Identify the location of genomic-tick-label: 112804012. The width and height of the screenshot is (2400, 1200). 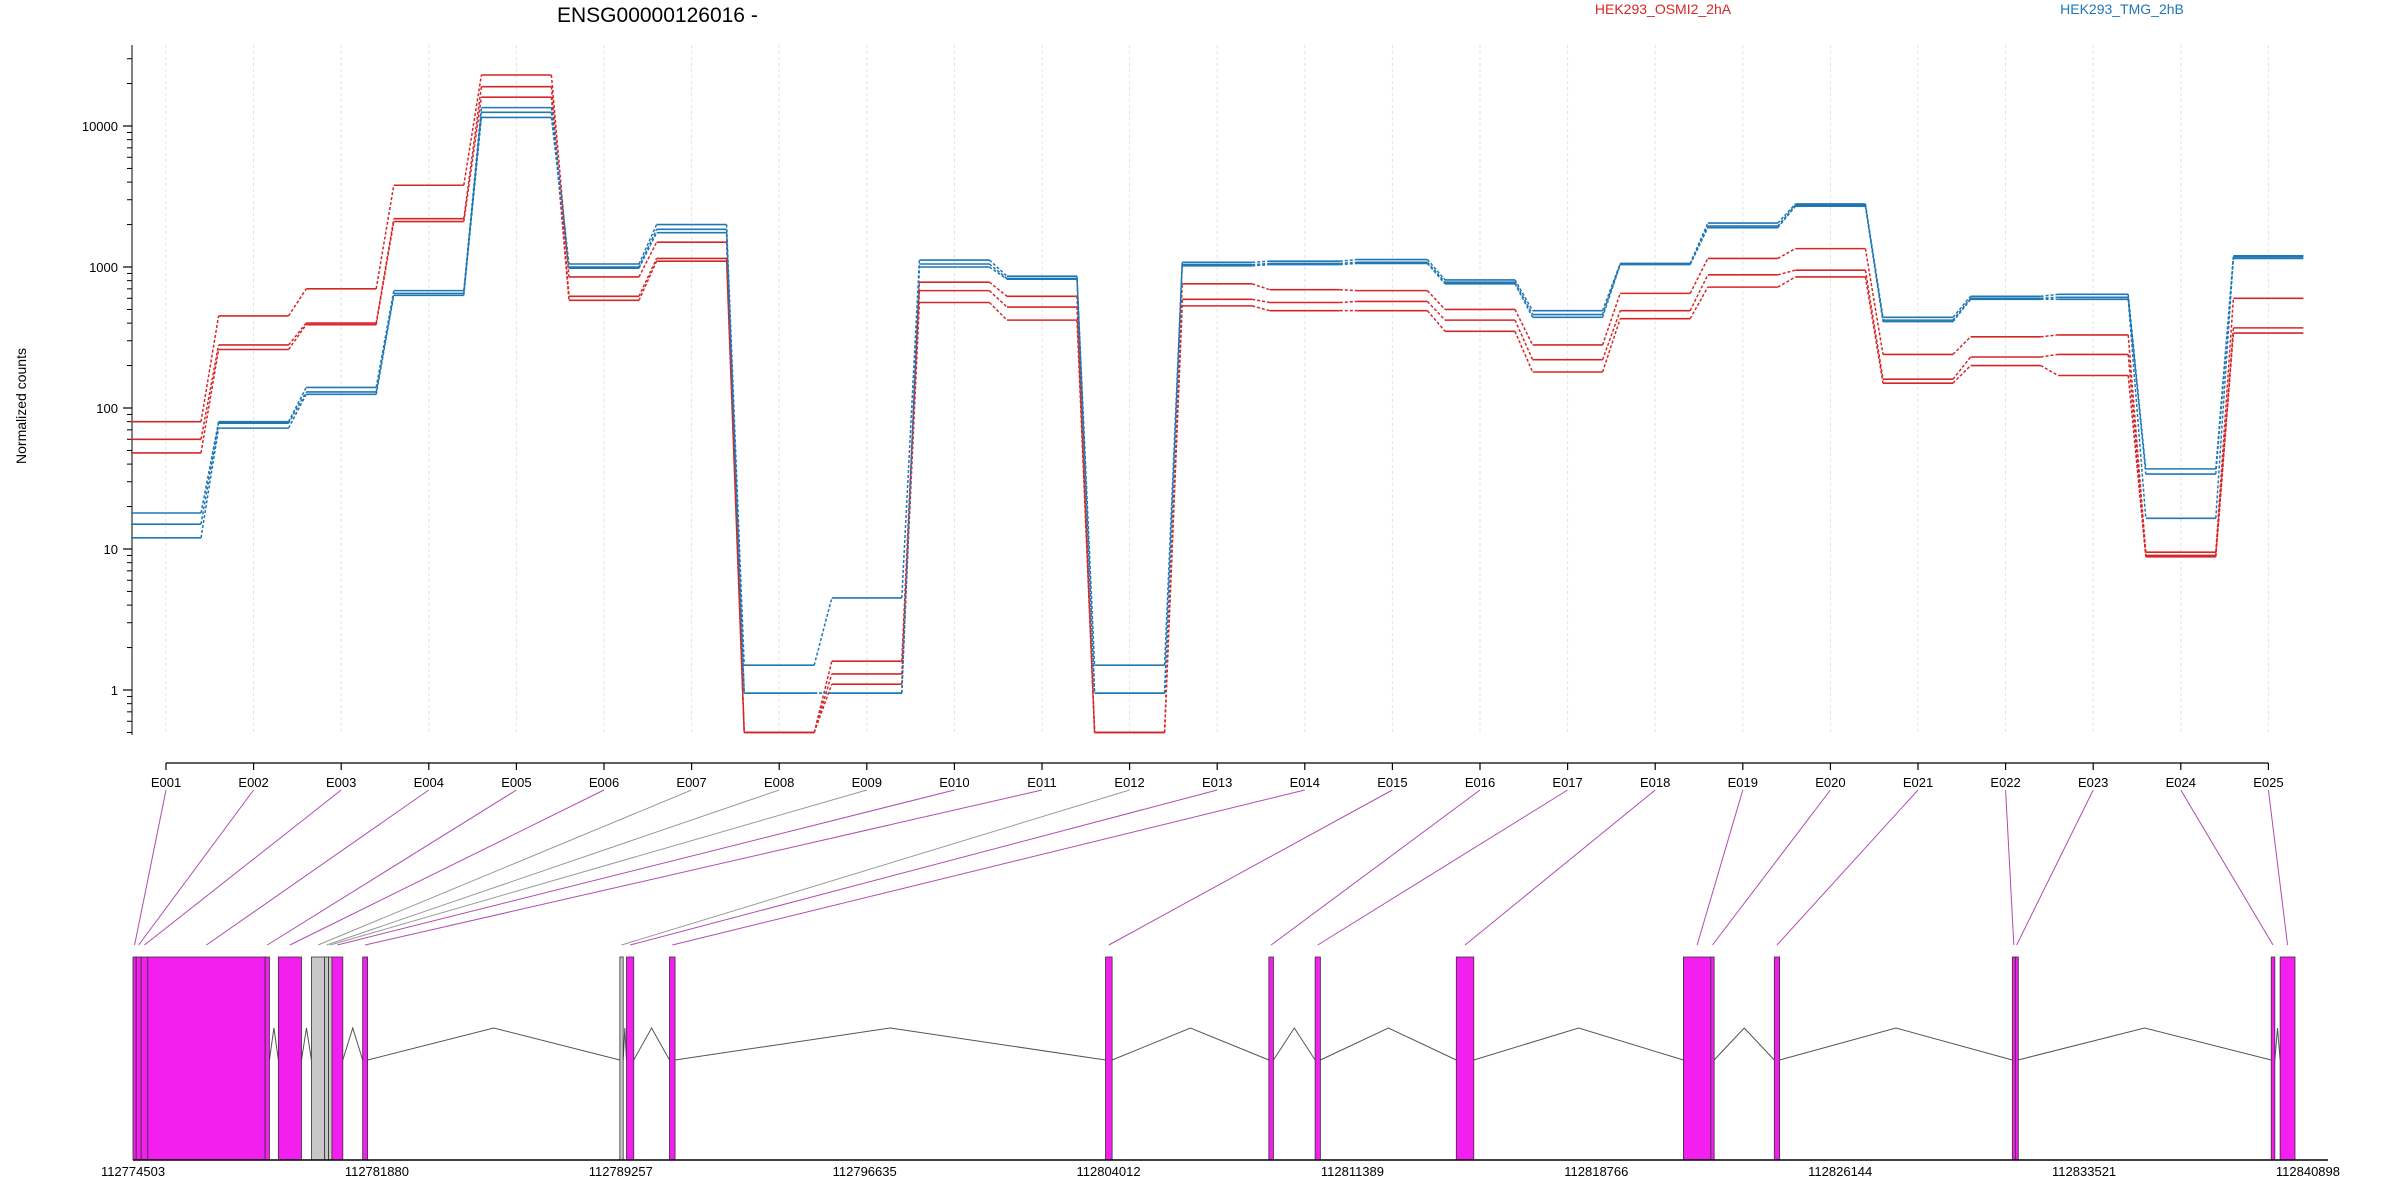
(1109, 1171).